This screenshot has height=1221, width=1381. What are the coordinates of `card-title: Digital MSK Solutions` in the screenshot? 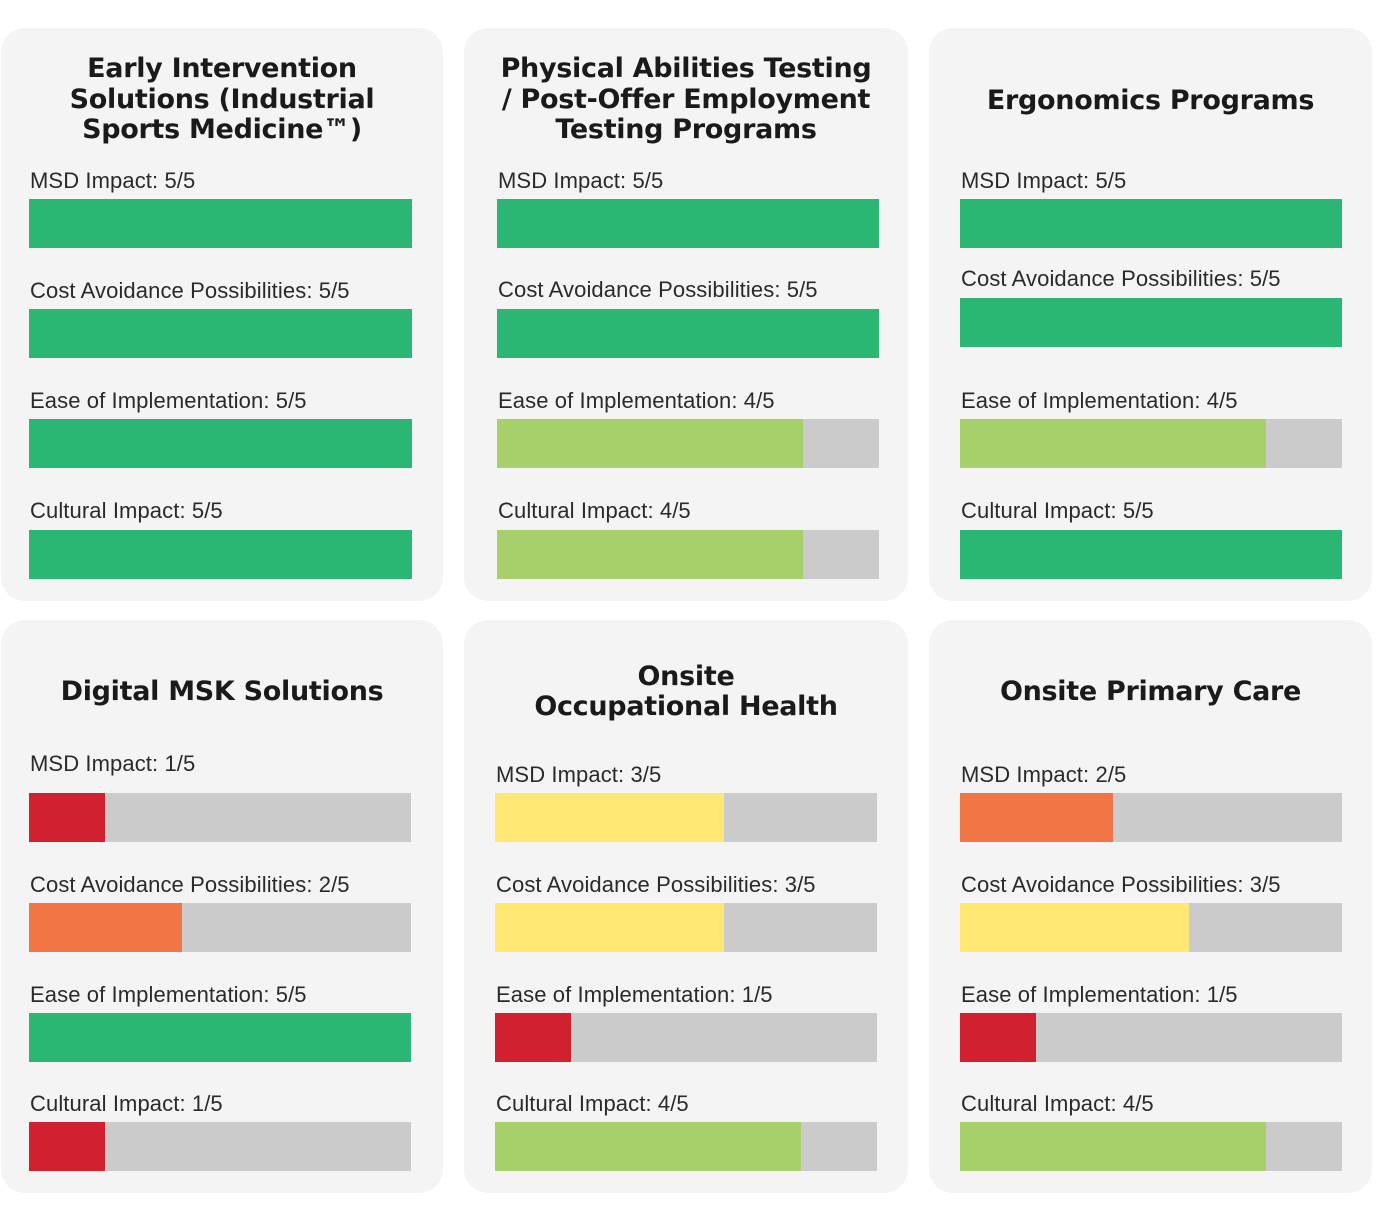 It's located at (222, 691).